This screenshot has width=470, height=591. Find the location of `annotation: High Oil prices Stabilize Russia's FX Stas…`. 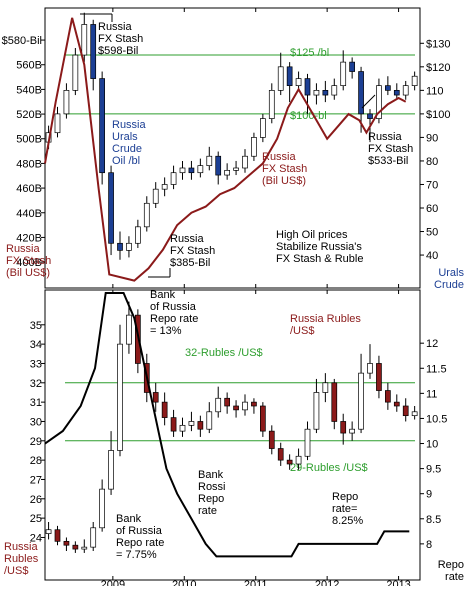

annotation: High Oil prices Stabilize Russia's FX Stas… is located at coordinates (319, 247).